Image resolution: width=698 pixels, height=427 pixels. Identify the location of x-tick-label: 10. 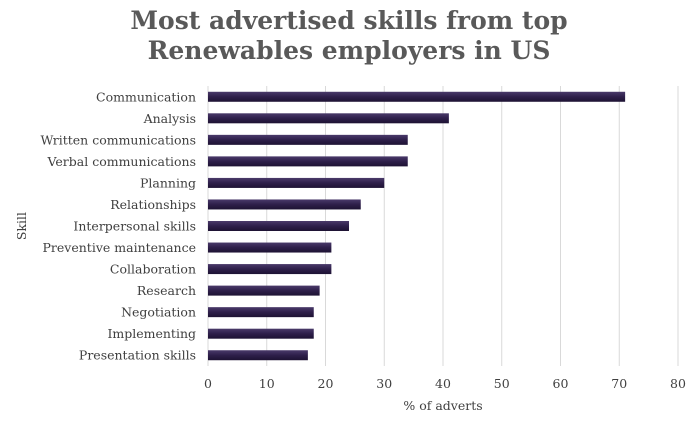
(267, 383).